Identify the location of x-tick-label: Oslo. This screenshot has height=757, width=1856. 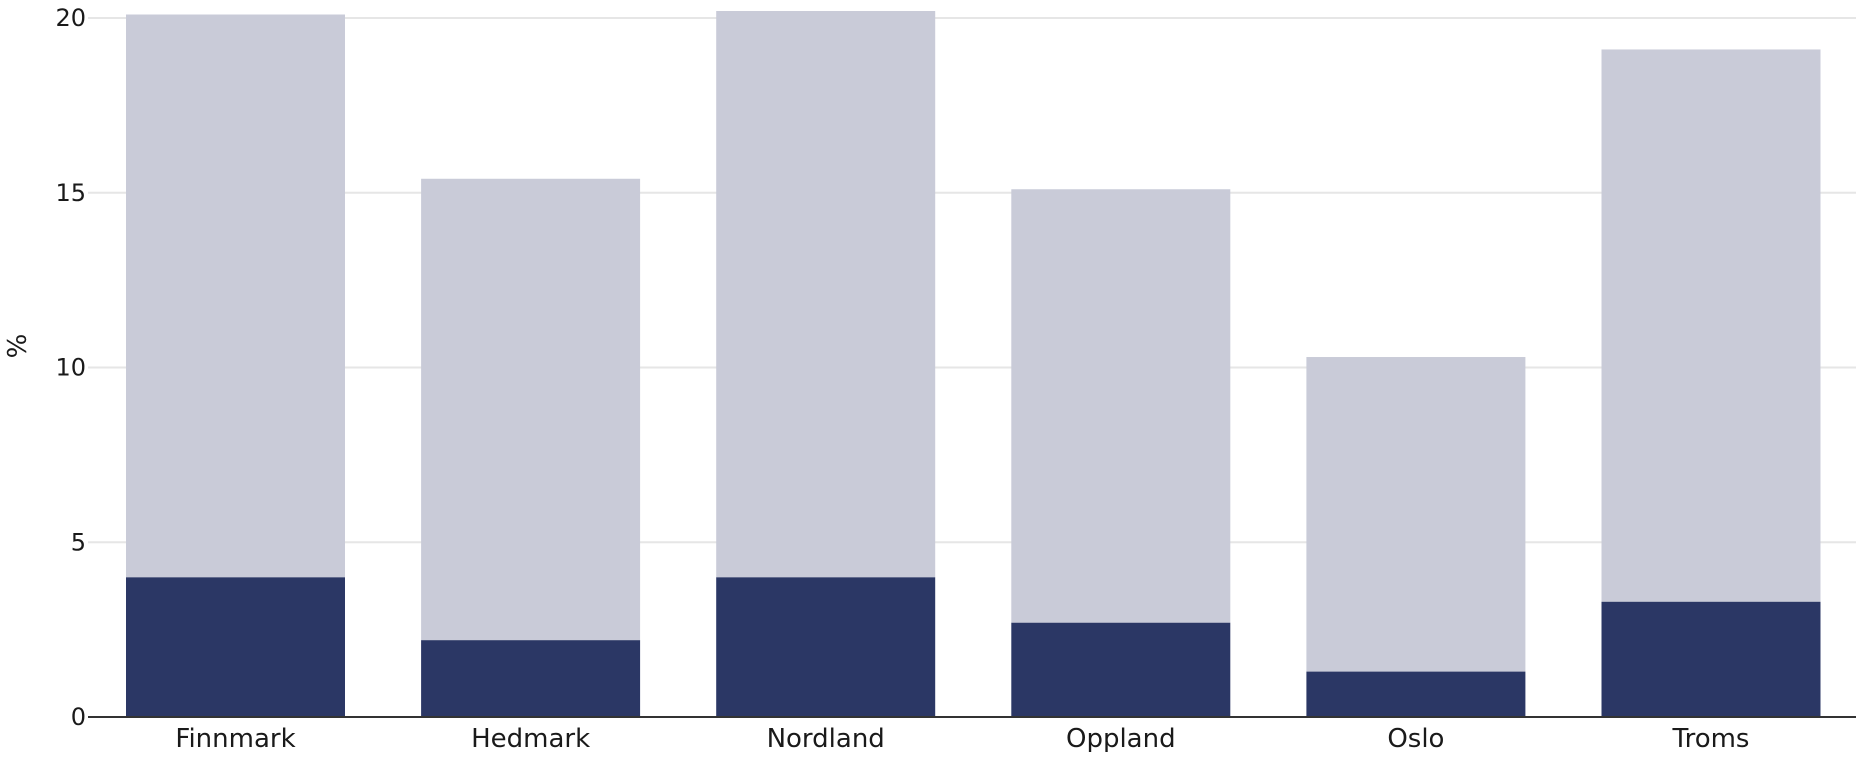
(1415, 738).